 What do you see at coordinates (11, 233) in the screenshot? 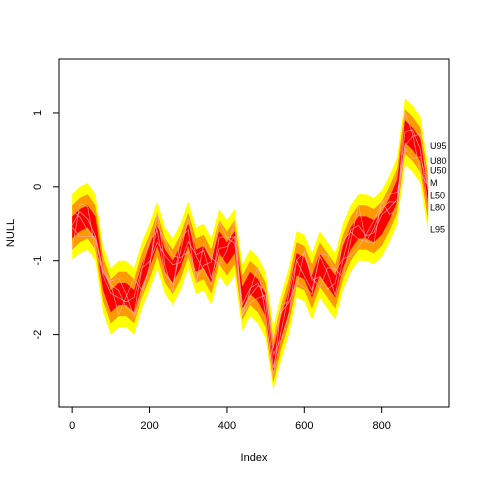
I see `y-axis-label: NULL` at bounding box center [11, 233].